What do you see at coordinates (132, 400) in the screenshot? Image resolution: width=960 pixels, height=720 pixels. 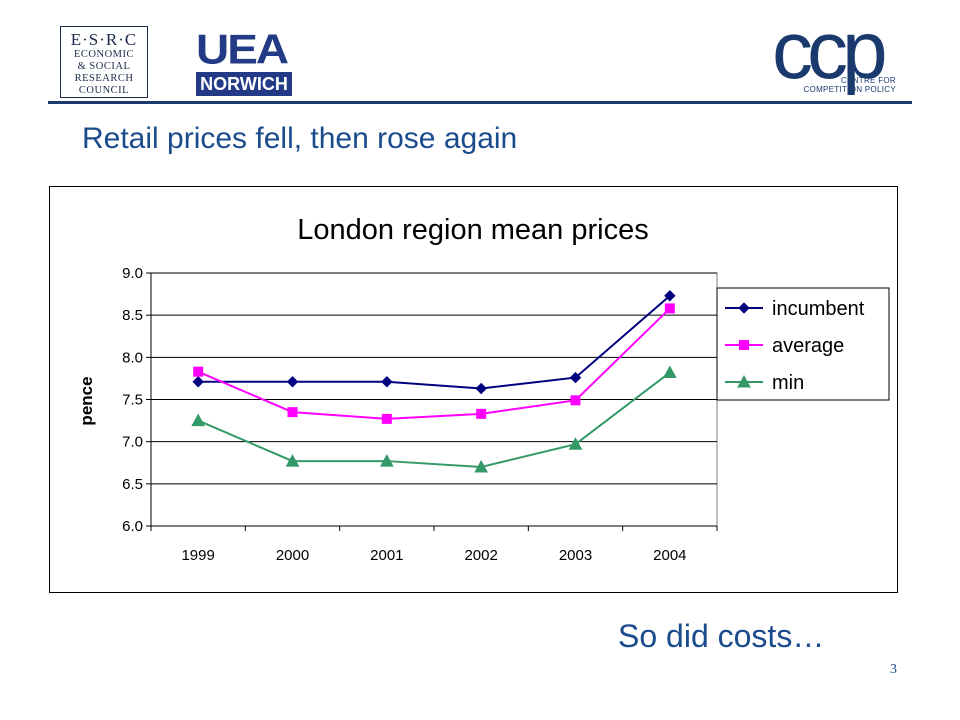 I see `y-tick-label-3: 7.5` at bounding box center [132, 400].